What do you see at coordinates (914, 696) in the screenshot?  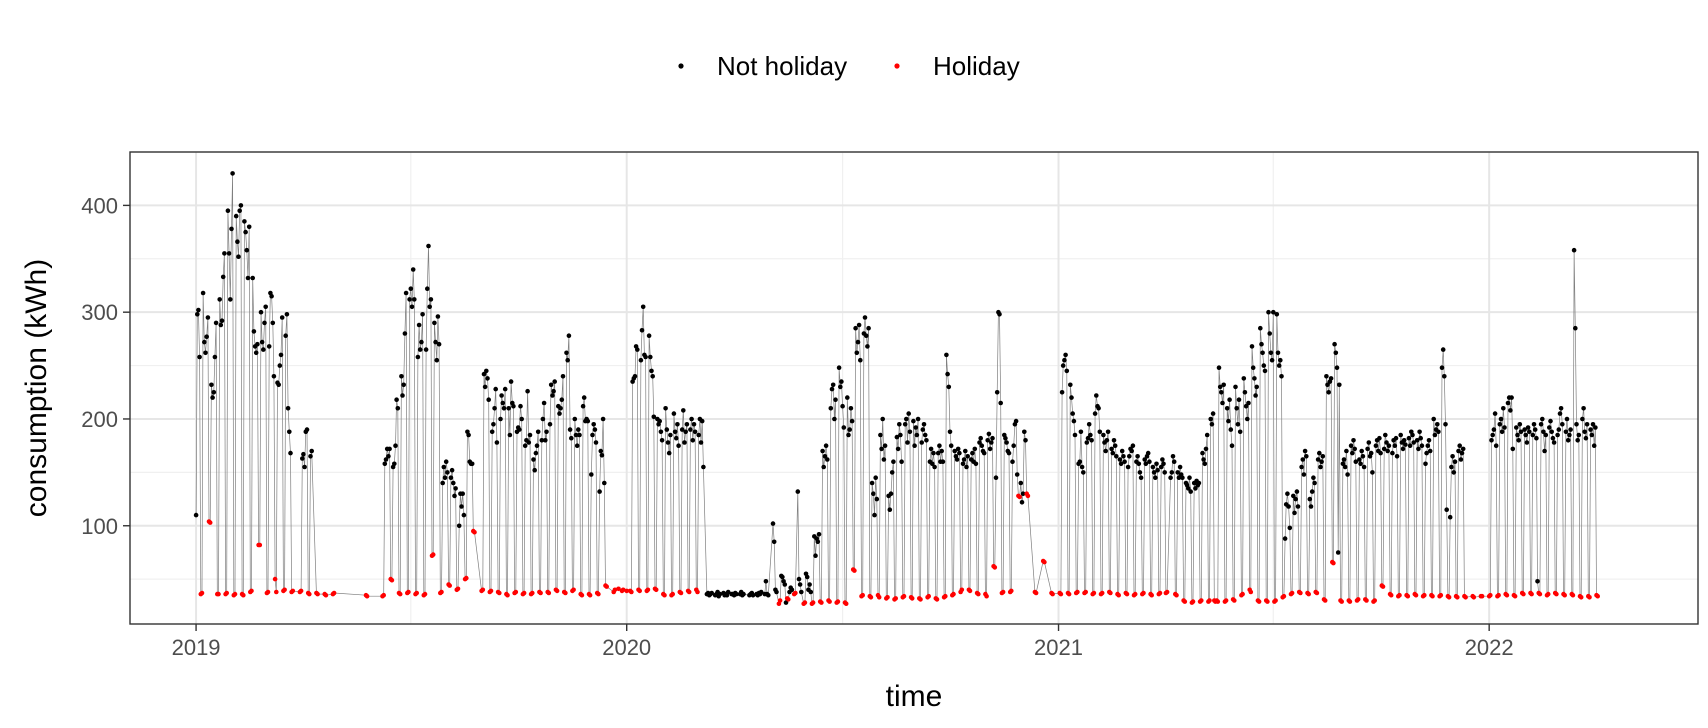 I see `x-axis-title: time` at bounding box center [914, 696].